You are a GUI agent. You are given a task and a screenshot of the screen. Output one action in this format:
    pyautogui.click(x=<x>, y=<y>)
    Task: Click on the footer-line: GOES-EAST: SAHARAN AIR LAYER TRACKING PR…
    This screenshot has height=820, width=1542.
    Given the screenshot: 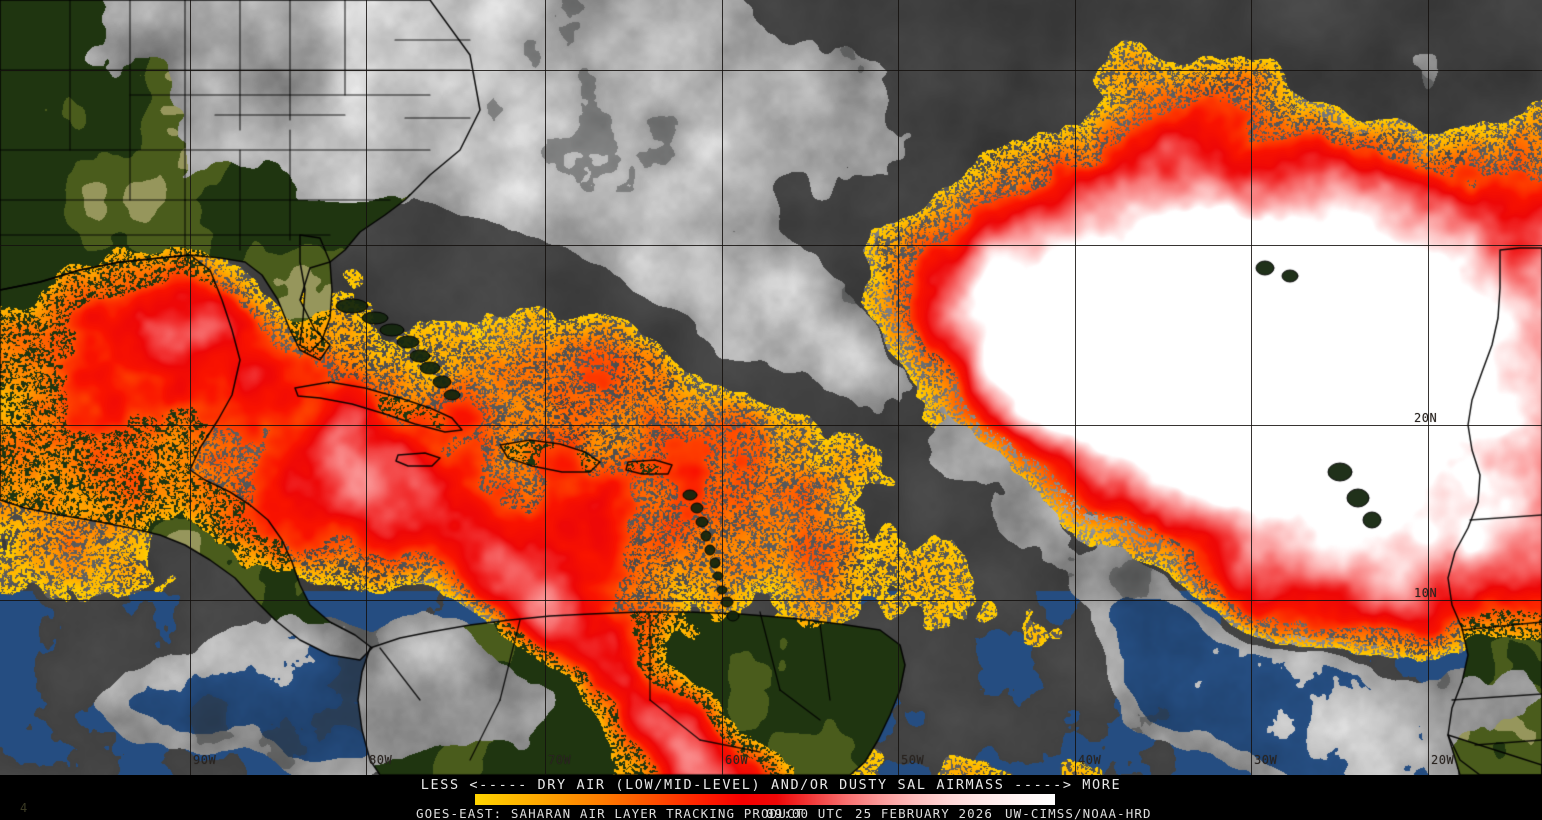 What is the action you would take?
    pyautogui.click(x=771, y=813)
    